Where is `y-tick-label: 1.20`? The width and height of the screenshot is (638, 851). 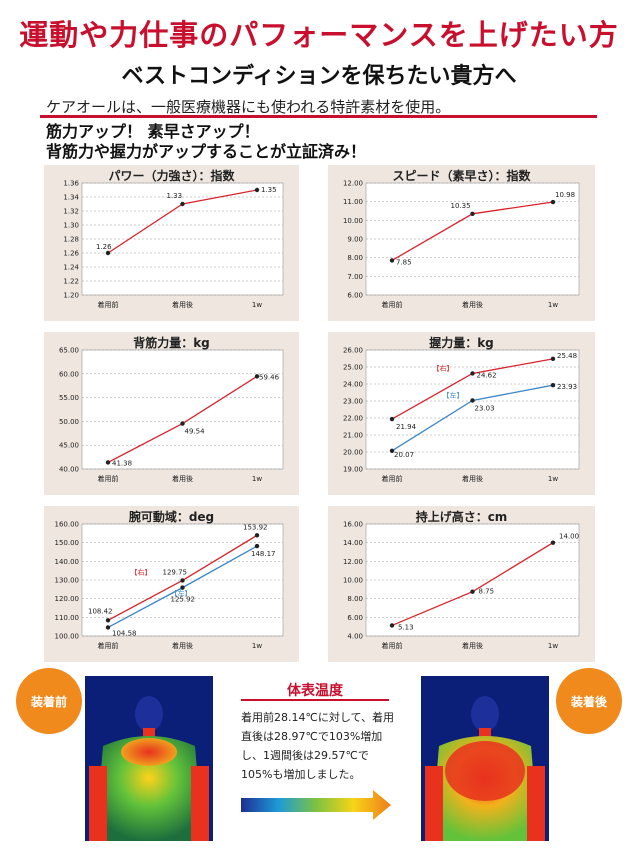 y-tick-label: 1.20 is located at coordinates (71, 296).